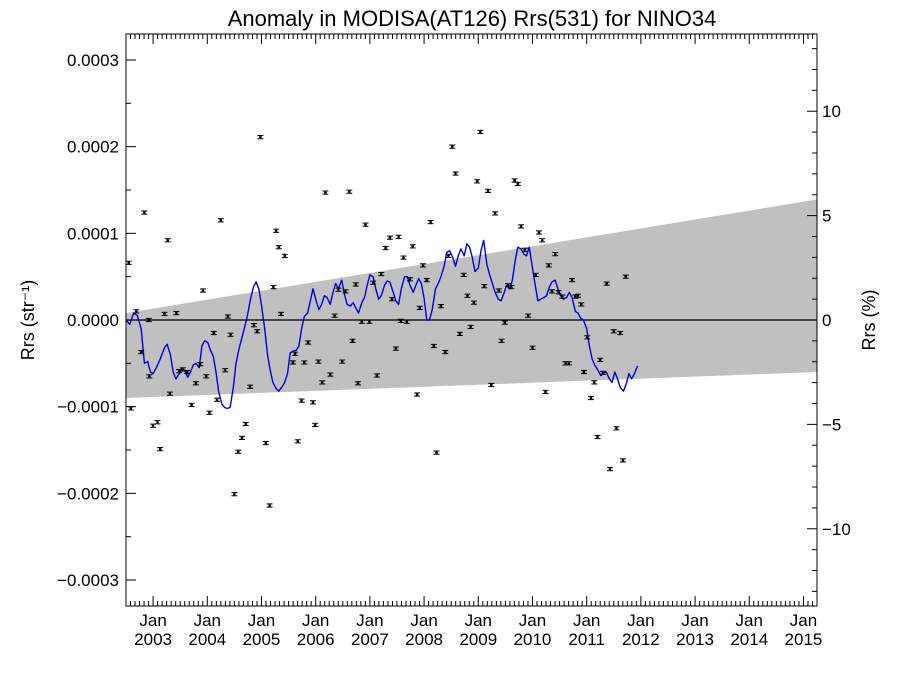 Image resolution: width=900 pixels, height=675 pixels. Describe the element at coordinates (804, 639) in the screenshot. I see `x-tick-label-year: 2015` at that location.